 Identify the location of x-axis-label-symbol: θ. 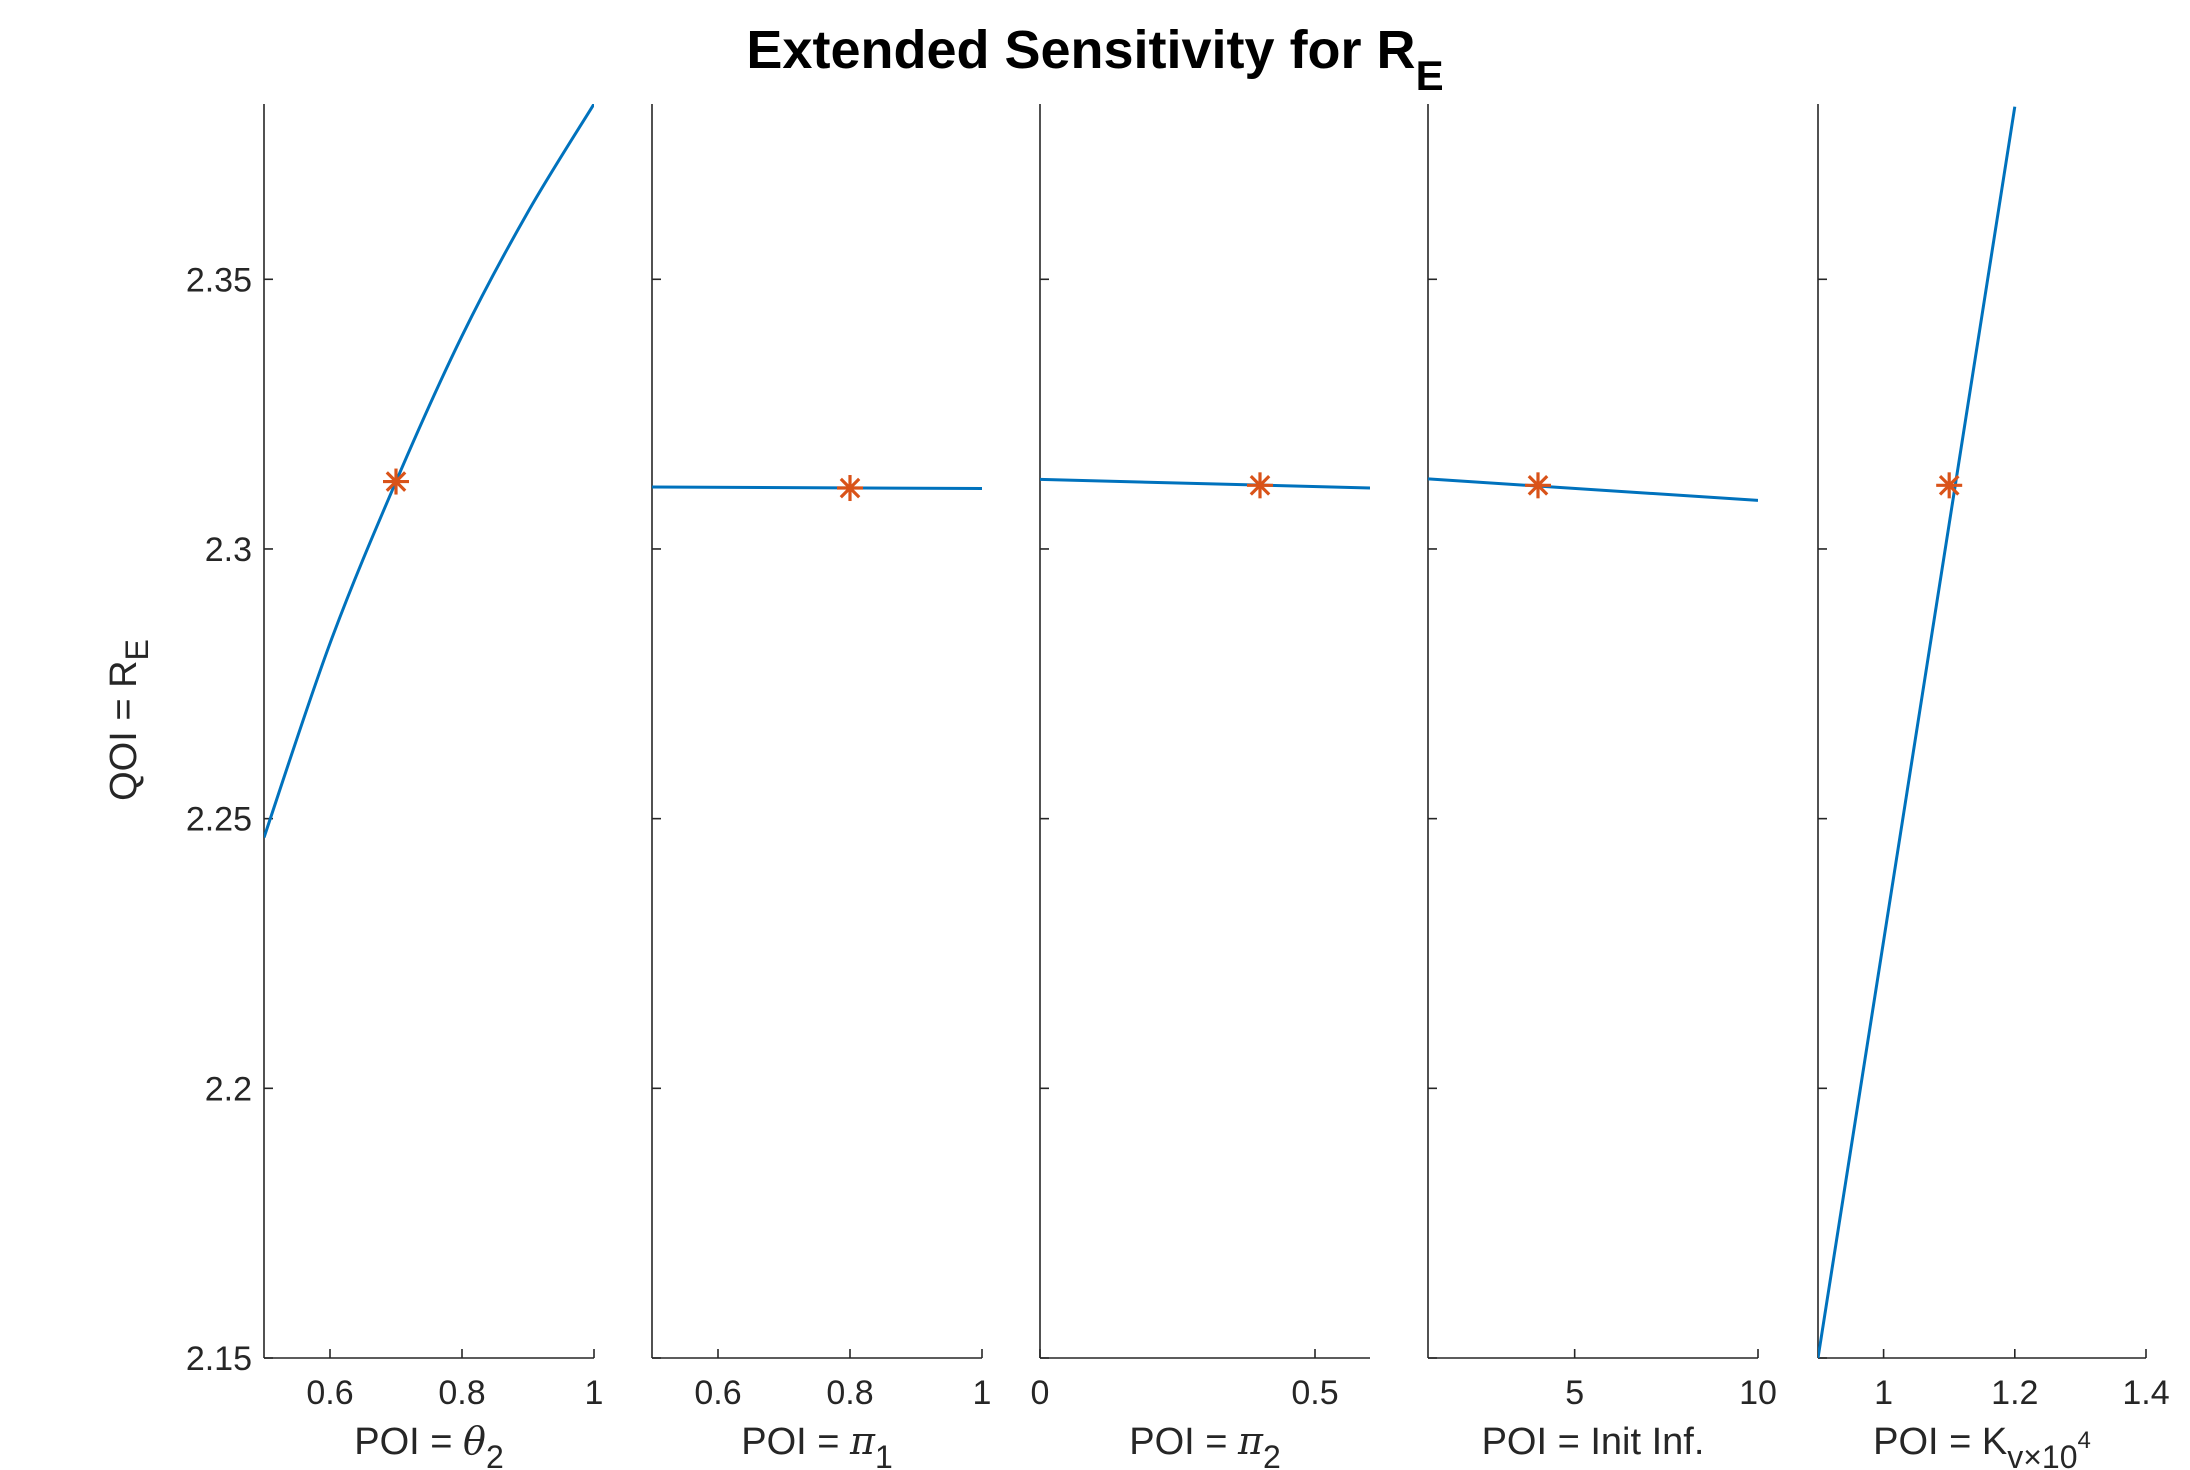
(474, 1441).